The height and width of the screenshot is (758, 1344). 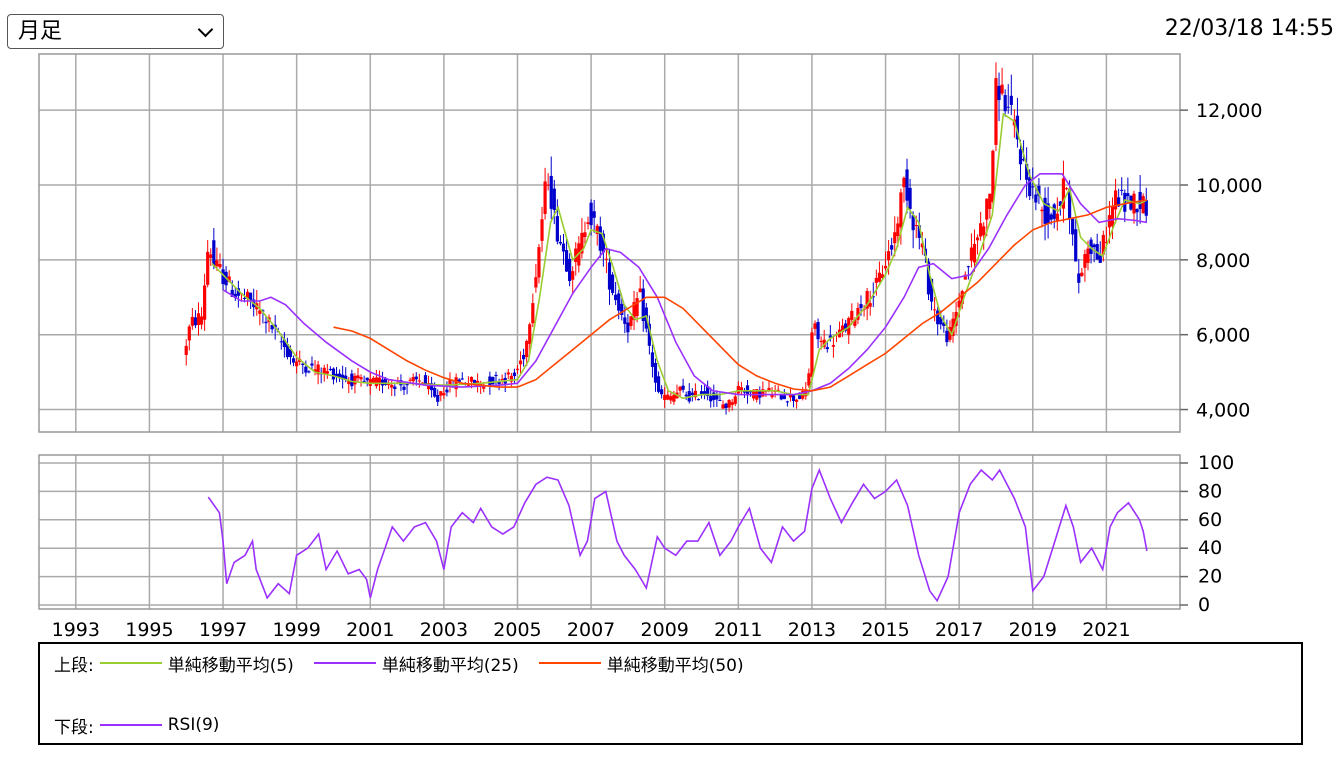 What do you see at coordinates (1210, 491) in the screenshot?
I see `rsi-y-tick-label: 80` at bounding box center [1210, 491].